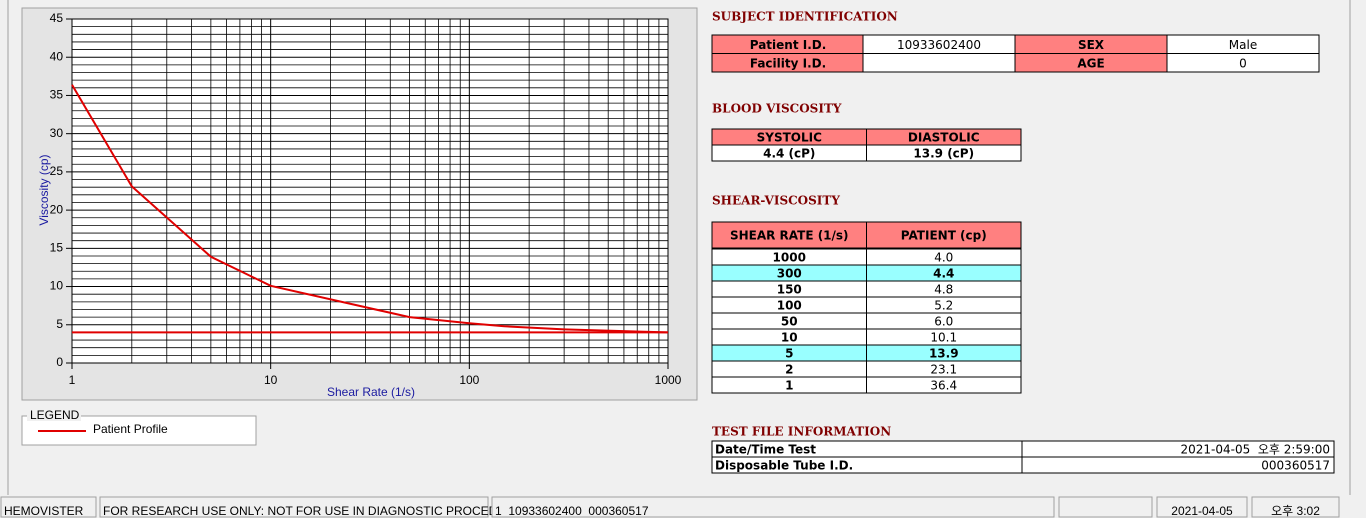 The width and height of the screenshot is (1366, 518). Describe the element at coordinates (1295, 511) in the screenshot. I see `status-text: 오후 3:02` at that location.